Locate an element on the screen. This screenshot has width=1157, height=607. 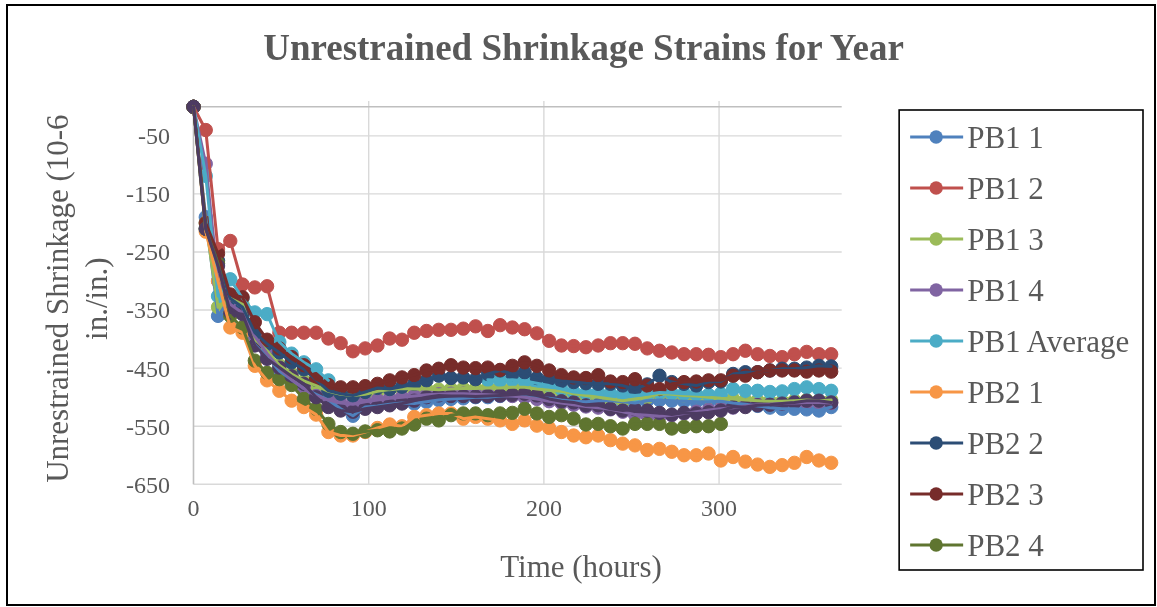
legend-label: PB2 4 is located at coordinates (1006, 545).